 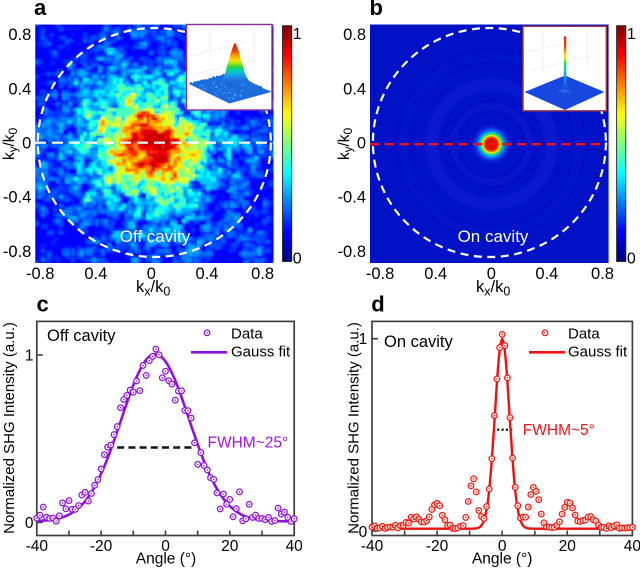 What do you see at coordinates (248, 443) in the screenshot?
I see `svg-text: FWHM~25°` at bounding box center [248, 443].